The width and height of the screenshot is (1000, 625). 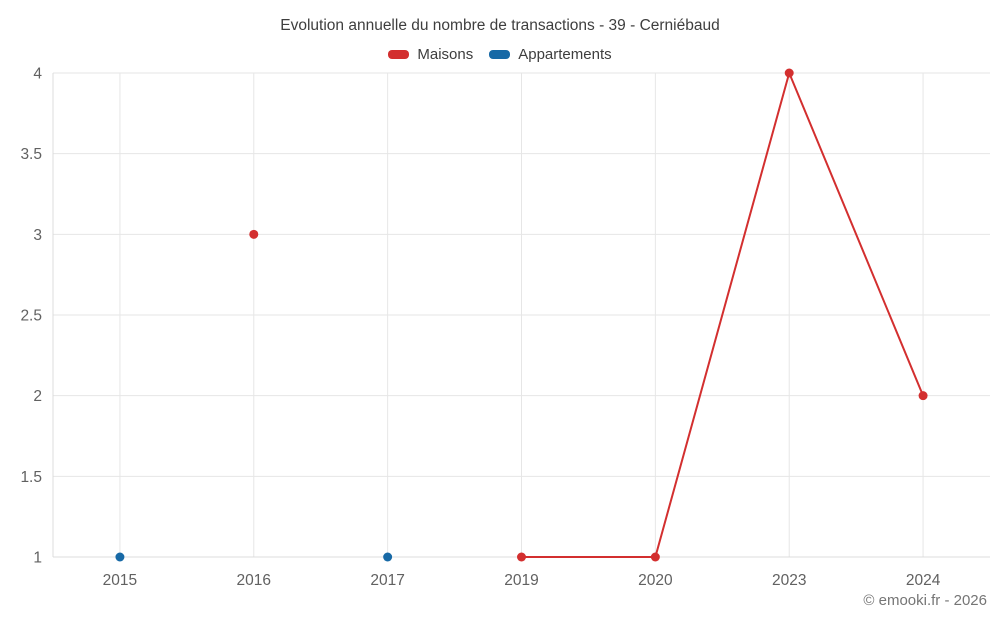 What do you see at coordinates (399, 54) in the screenshot?
I see `maisons-swatch` at bounding box center [399, 54].